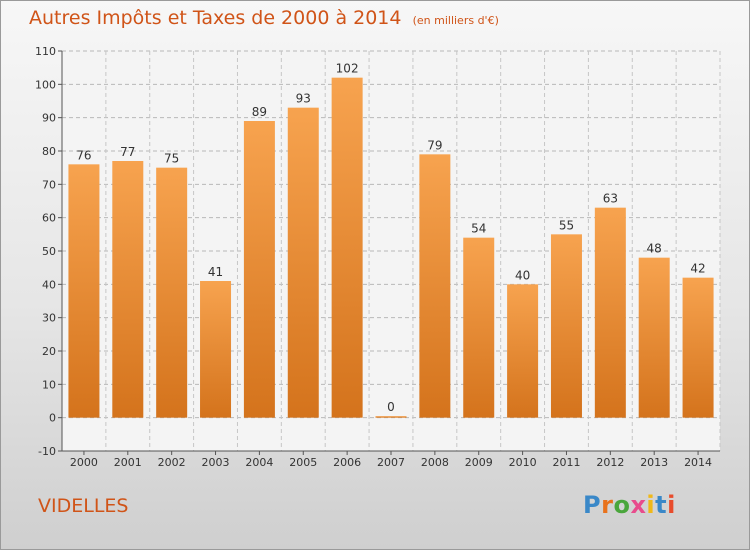 This screenshot has width=750, height=550. What do you see at coordinates (698, 462) in the screenshot?
I see `x-tick-label: 2014` at bounding box center [698, 462].